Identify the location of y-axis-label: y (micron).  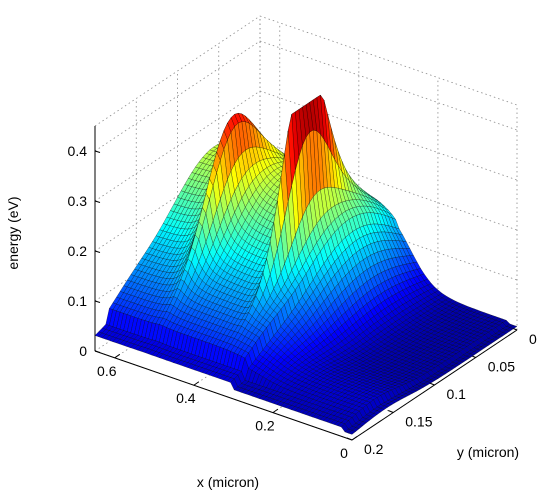
(488, 452).